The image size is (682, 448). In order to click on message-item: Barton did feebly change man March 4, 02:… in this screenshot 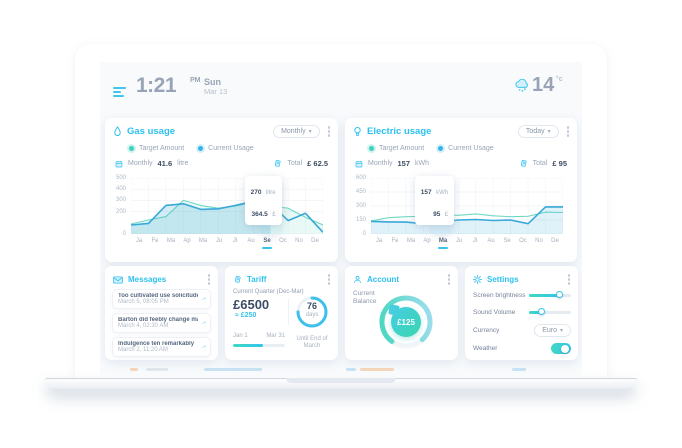, I will do `click(161, 323)`.